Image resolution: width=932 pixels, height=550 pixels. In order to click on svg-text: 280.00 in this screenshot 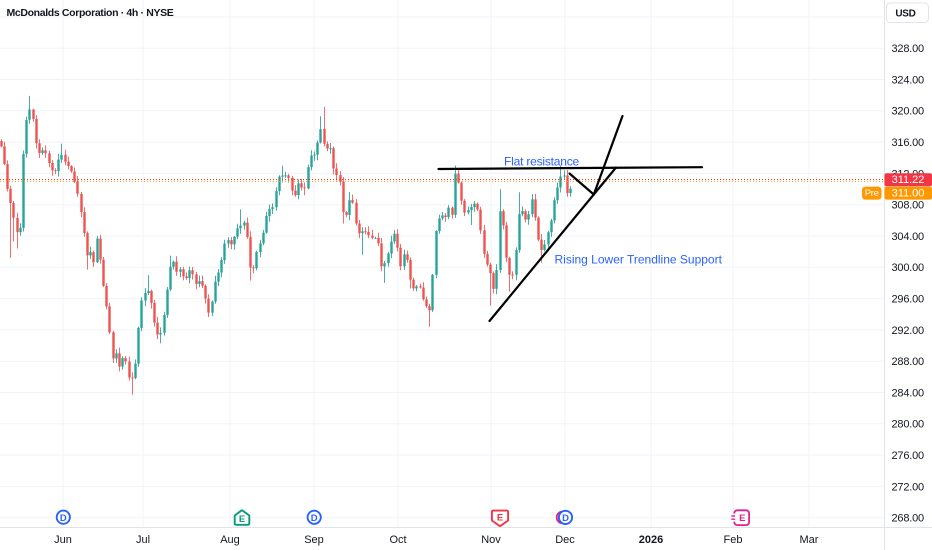, I will do `click(908, 425)`.